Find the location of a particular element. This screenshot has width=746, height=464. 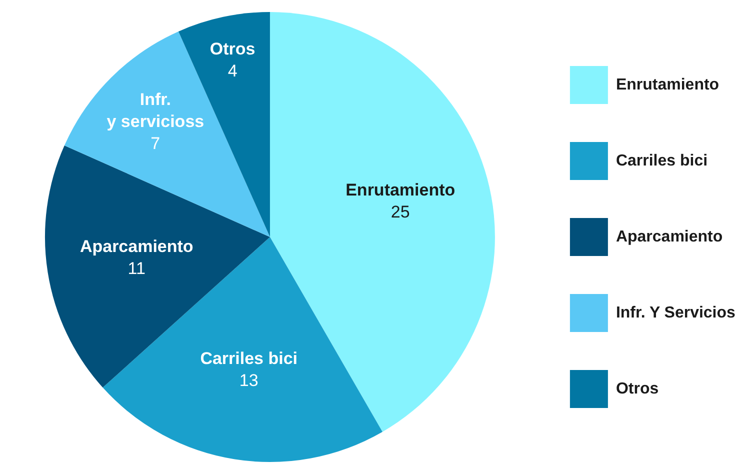

legend-label: Infr. Y Servicios is located at coordinates (676, 313).